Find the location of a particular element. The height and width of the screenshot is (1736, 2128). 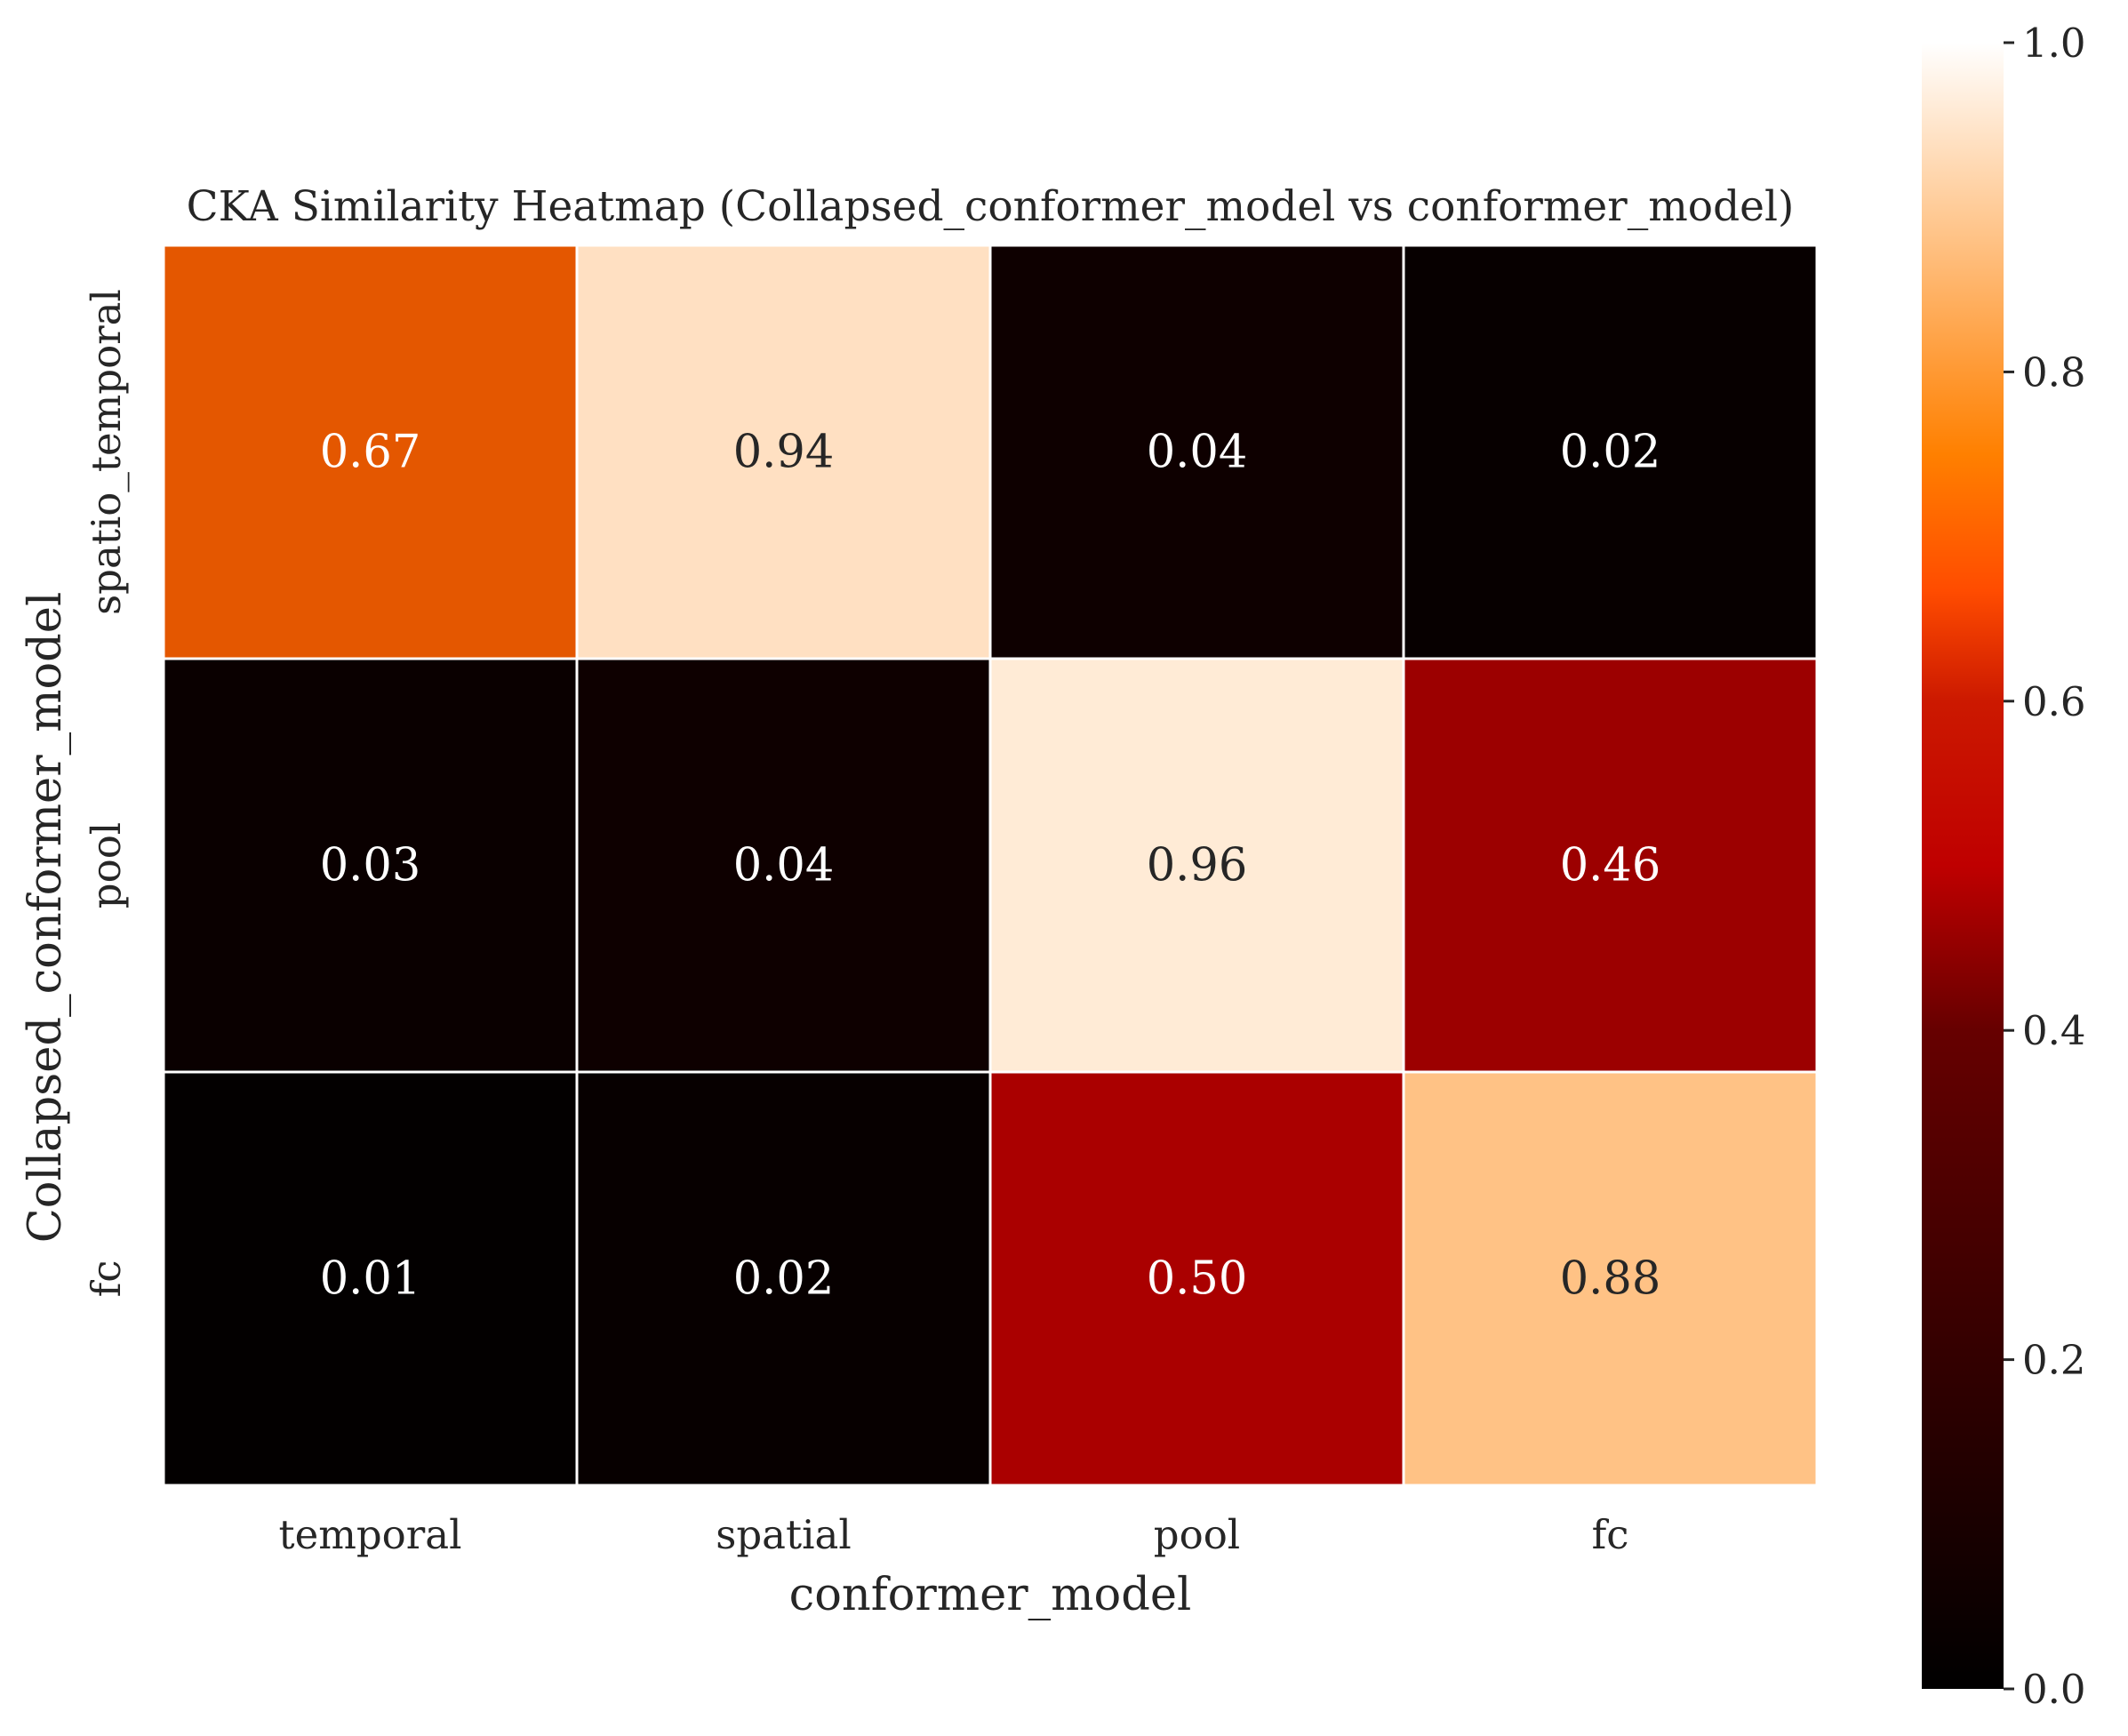

cell-value-label: 0.46 is located at coordinates (1610, 866).